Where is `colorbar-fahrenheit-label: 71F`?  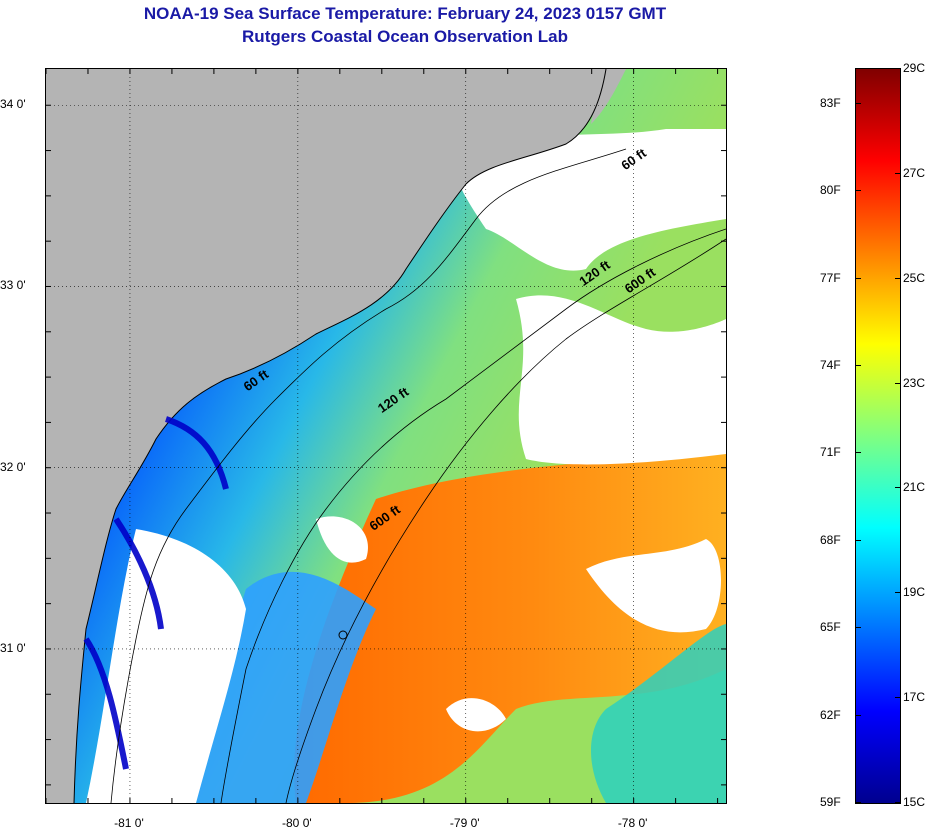
colorbar-fahrenheit-label: 71F is located at coordinates (830, 452).